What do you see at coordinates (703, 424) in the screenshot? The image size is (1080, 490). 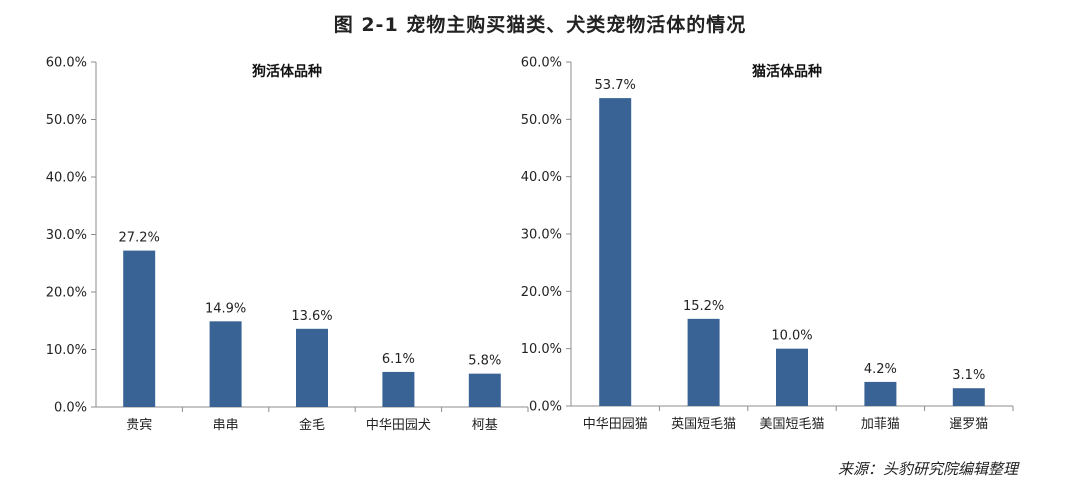 I see `cat-chart-category-label: 英国短毛猫` at bounding box center [703, 424].